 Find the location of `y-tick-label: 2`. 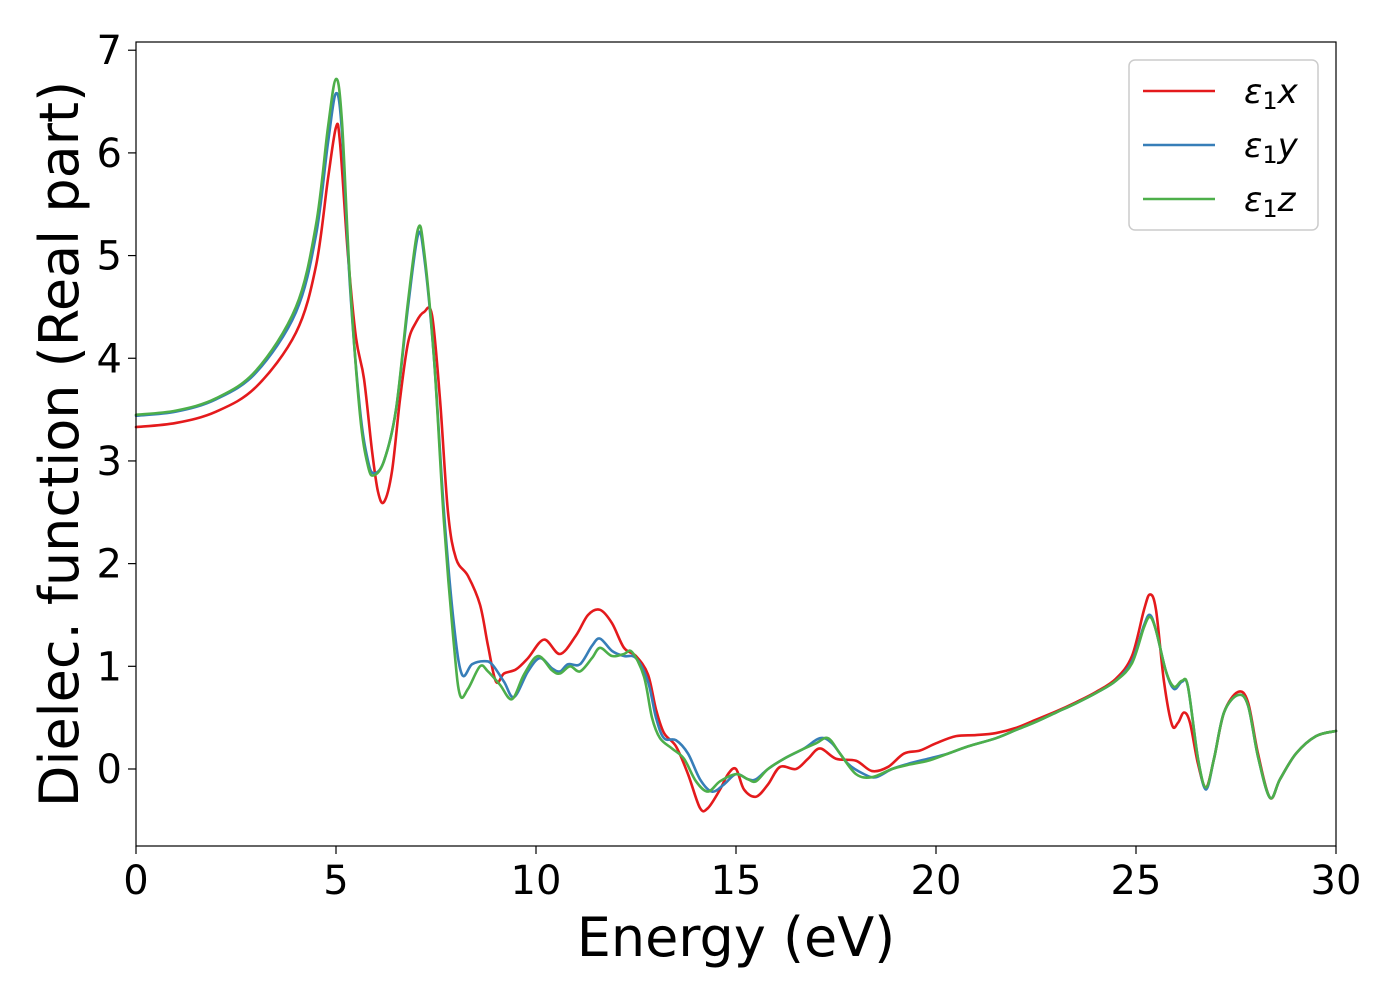

y-tick-label: 2 is located at coordinates (109, 565).